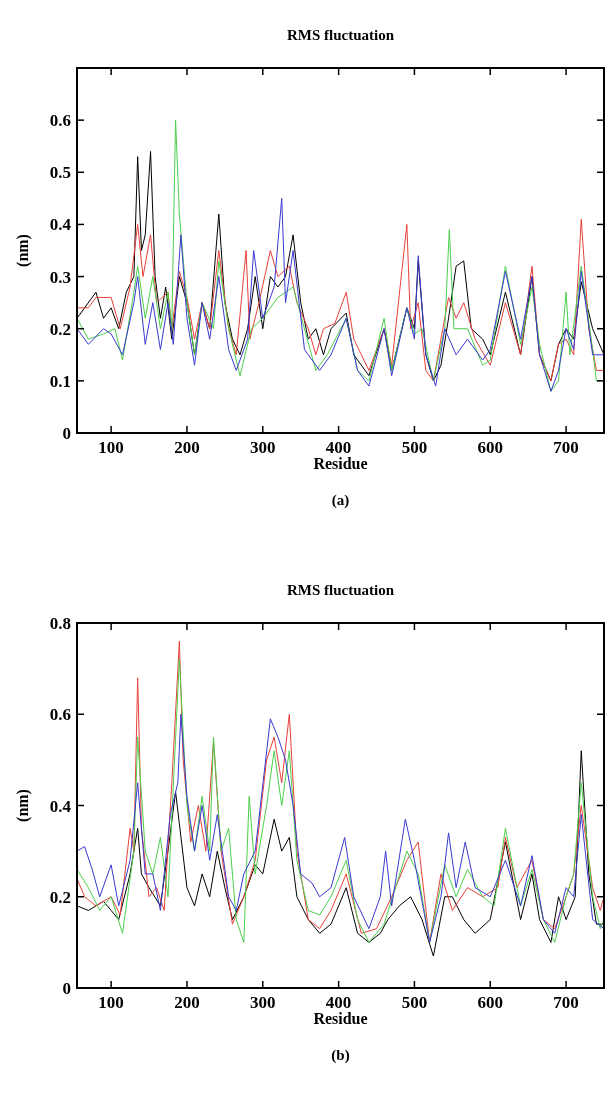 The height and width of the screenshot is (1097, 614). Describe the element at coordinates (340, 300) in the screenshot. I see `line-series` at that location.